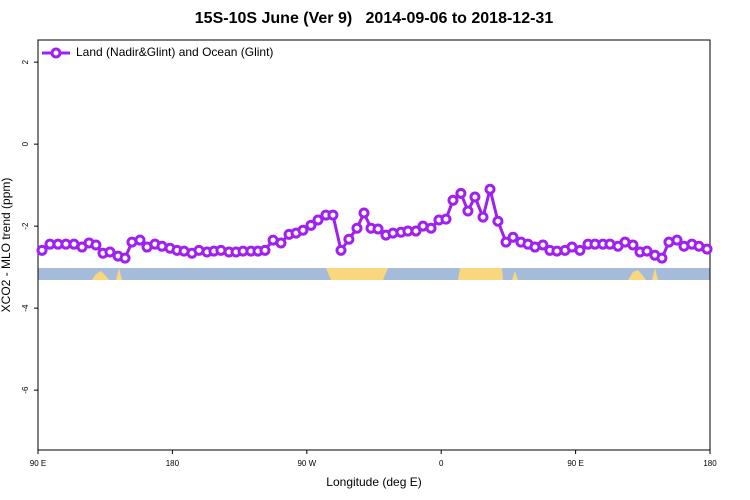 This screenshot has height=500, width=750. What do you see at coordinates (174, 52) in the screenshot?
I see `legend-label: Land (Nadir&Glint) and Ocean (Glint)` at bounding box center [174, 52].